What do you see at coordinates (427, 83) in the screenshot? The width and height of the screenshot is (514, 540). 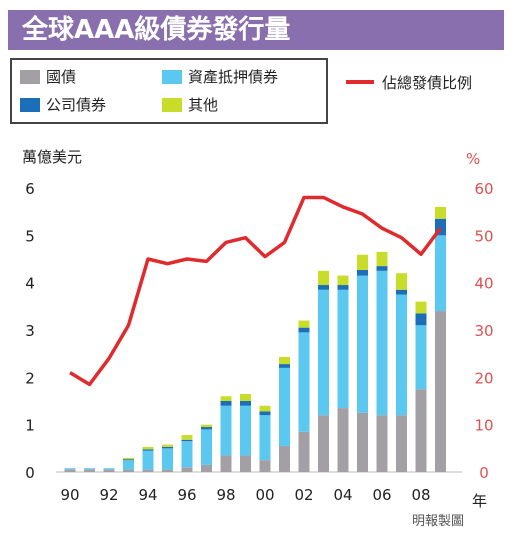 I see `legend-label-line: 佔總發債比例` at bounding box center [427, 83].